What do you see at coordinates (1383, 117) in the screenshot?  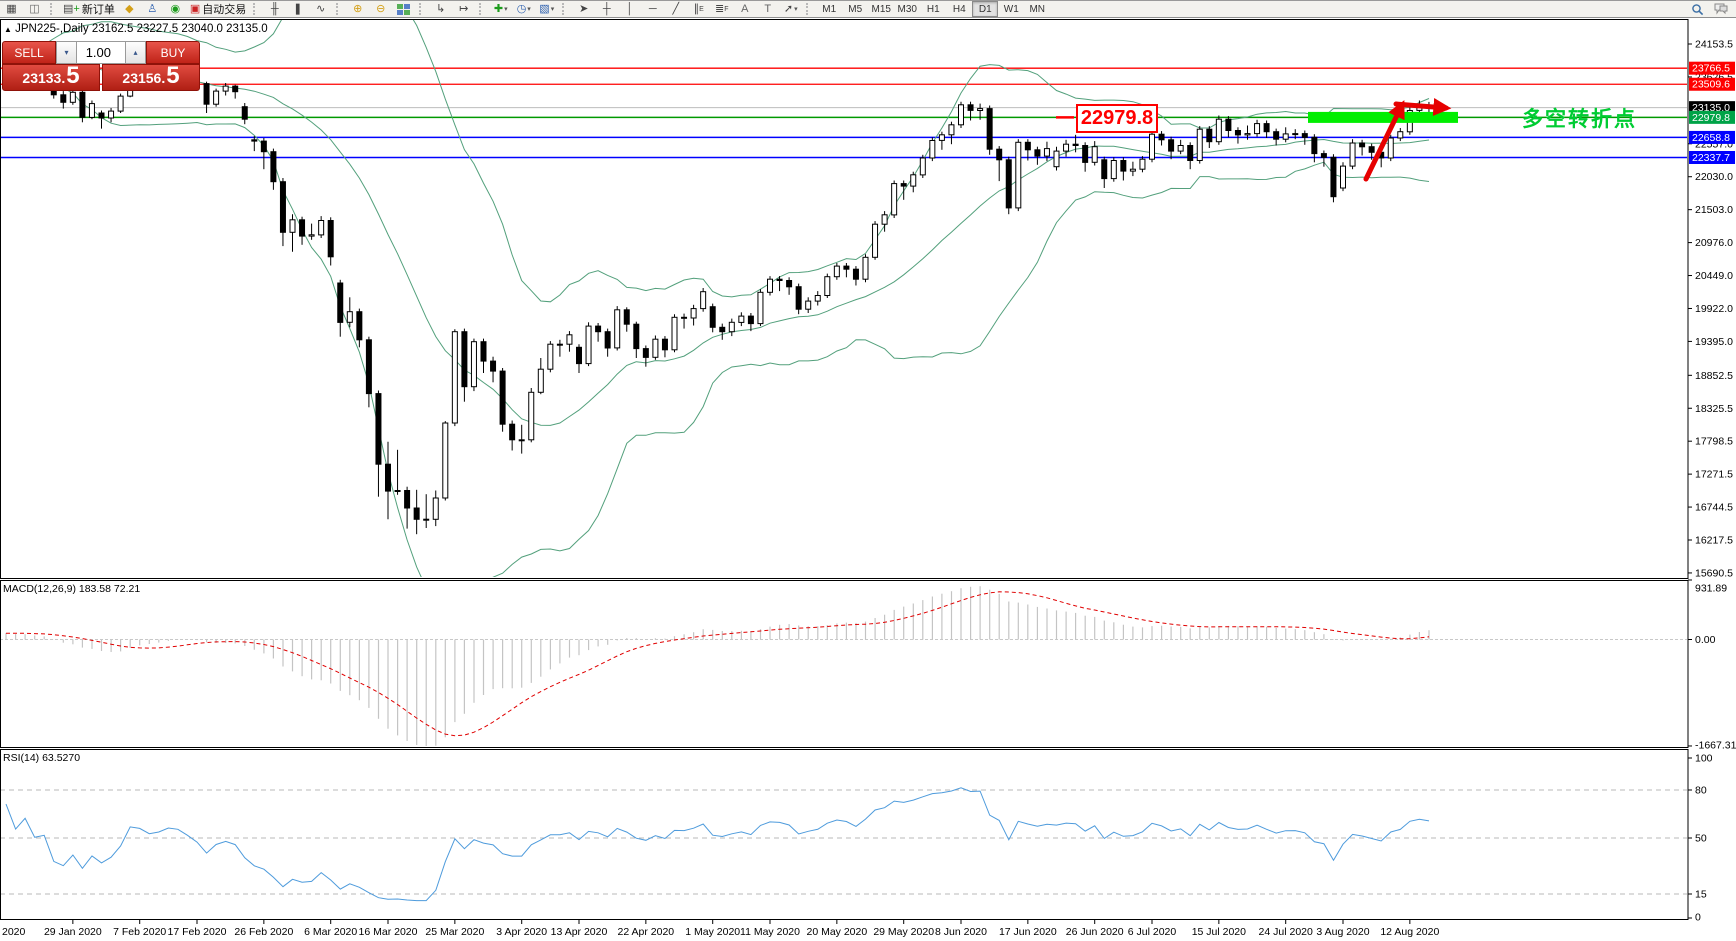 I see `support-band-highlight` at bounding box center [1383, 117].